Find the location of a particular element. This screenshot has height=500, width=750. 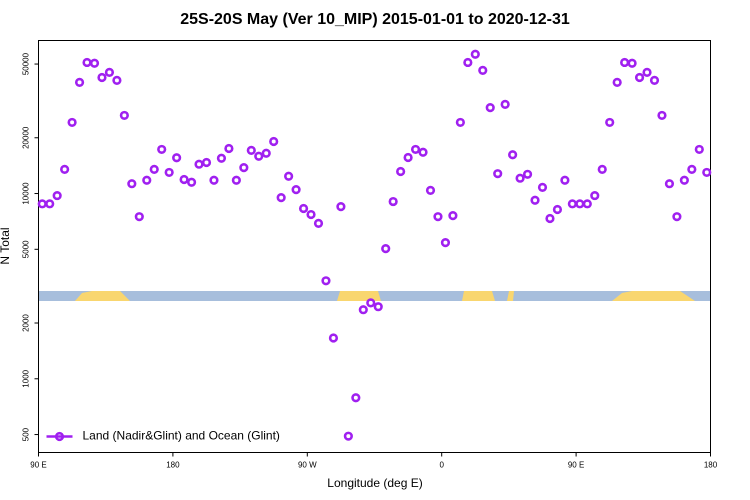

x-tick-label: 0 is located at coordinates (441, 465).